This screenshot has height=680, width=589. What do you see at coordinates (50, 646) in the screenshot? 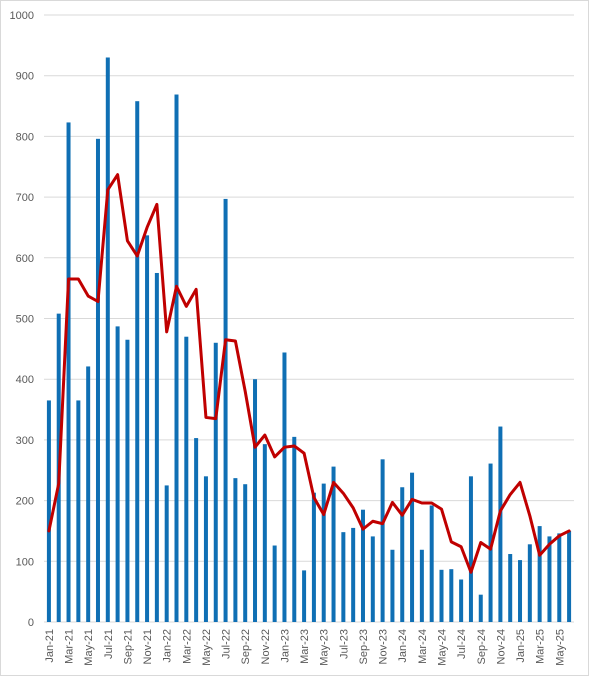
I see `x-tick-label: Jan-21` at bounding box center [50, 646].